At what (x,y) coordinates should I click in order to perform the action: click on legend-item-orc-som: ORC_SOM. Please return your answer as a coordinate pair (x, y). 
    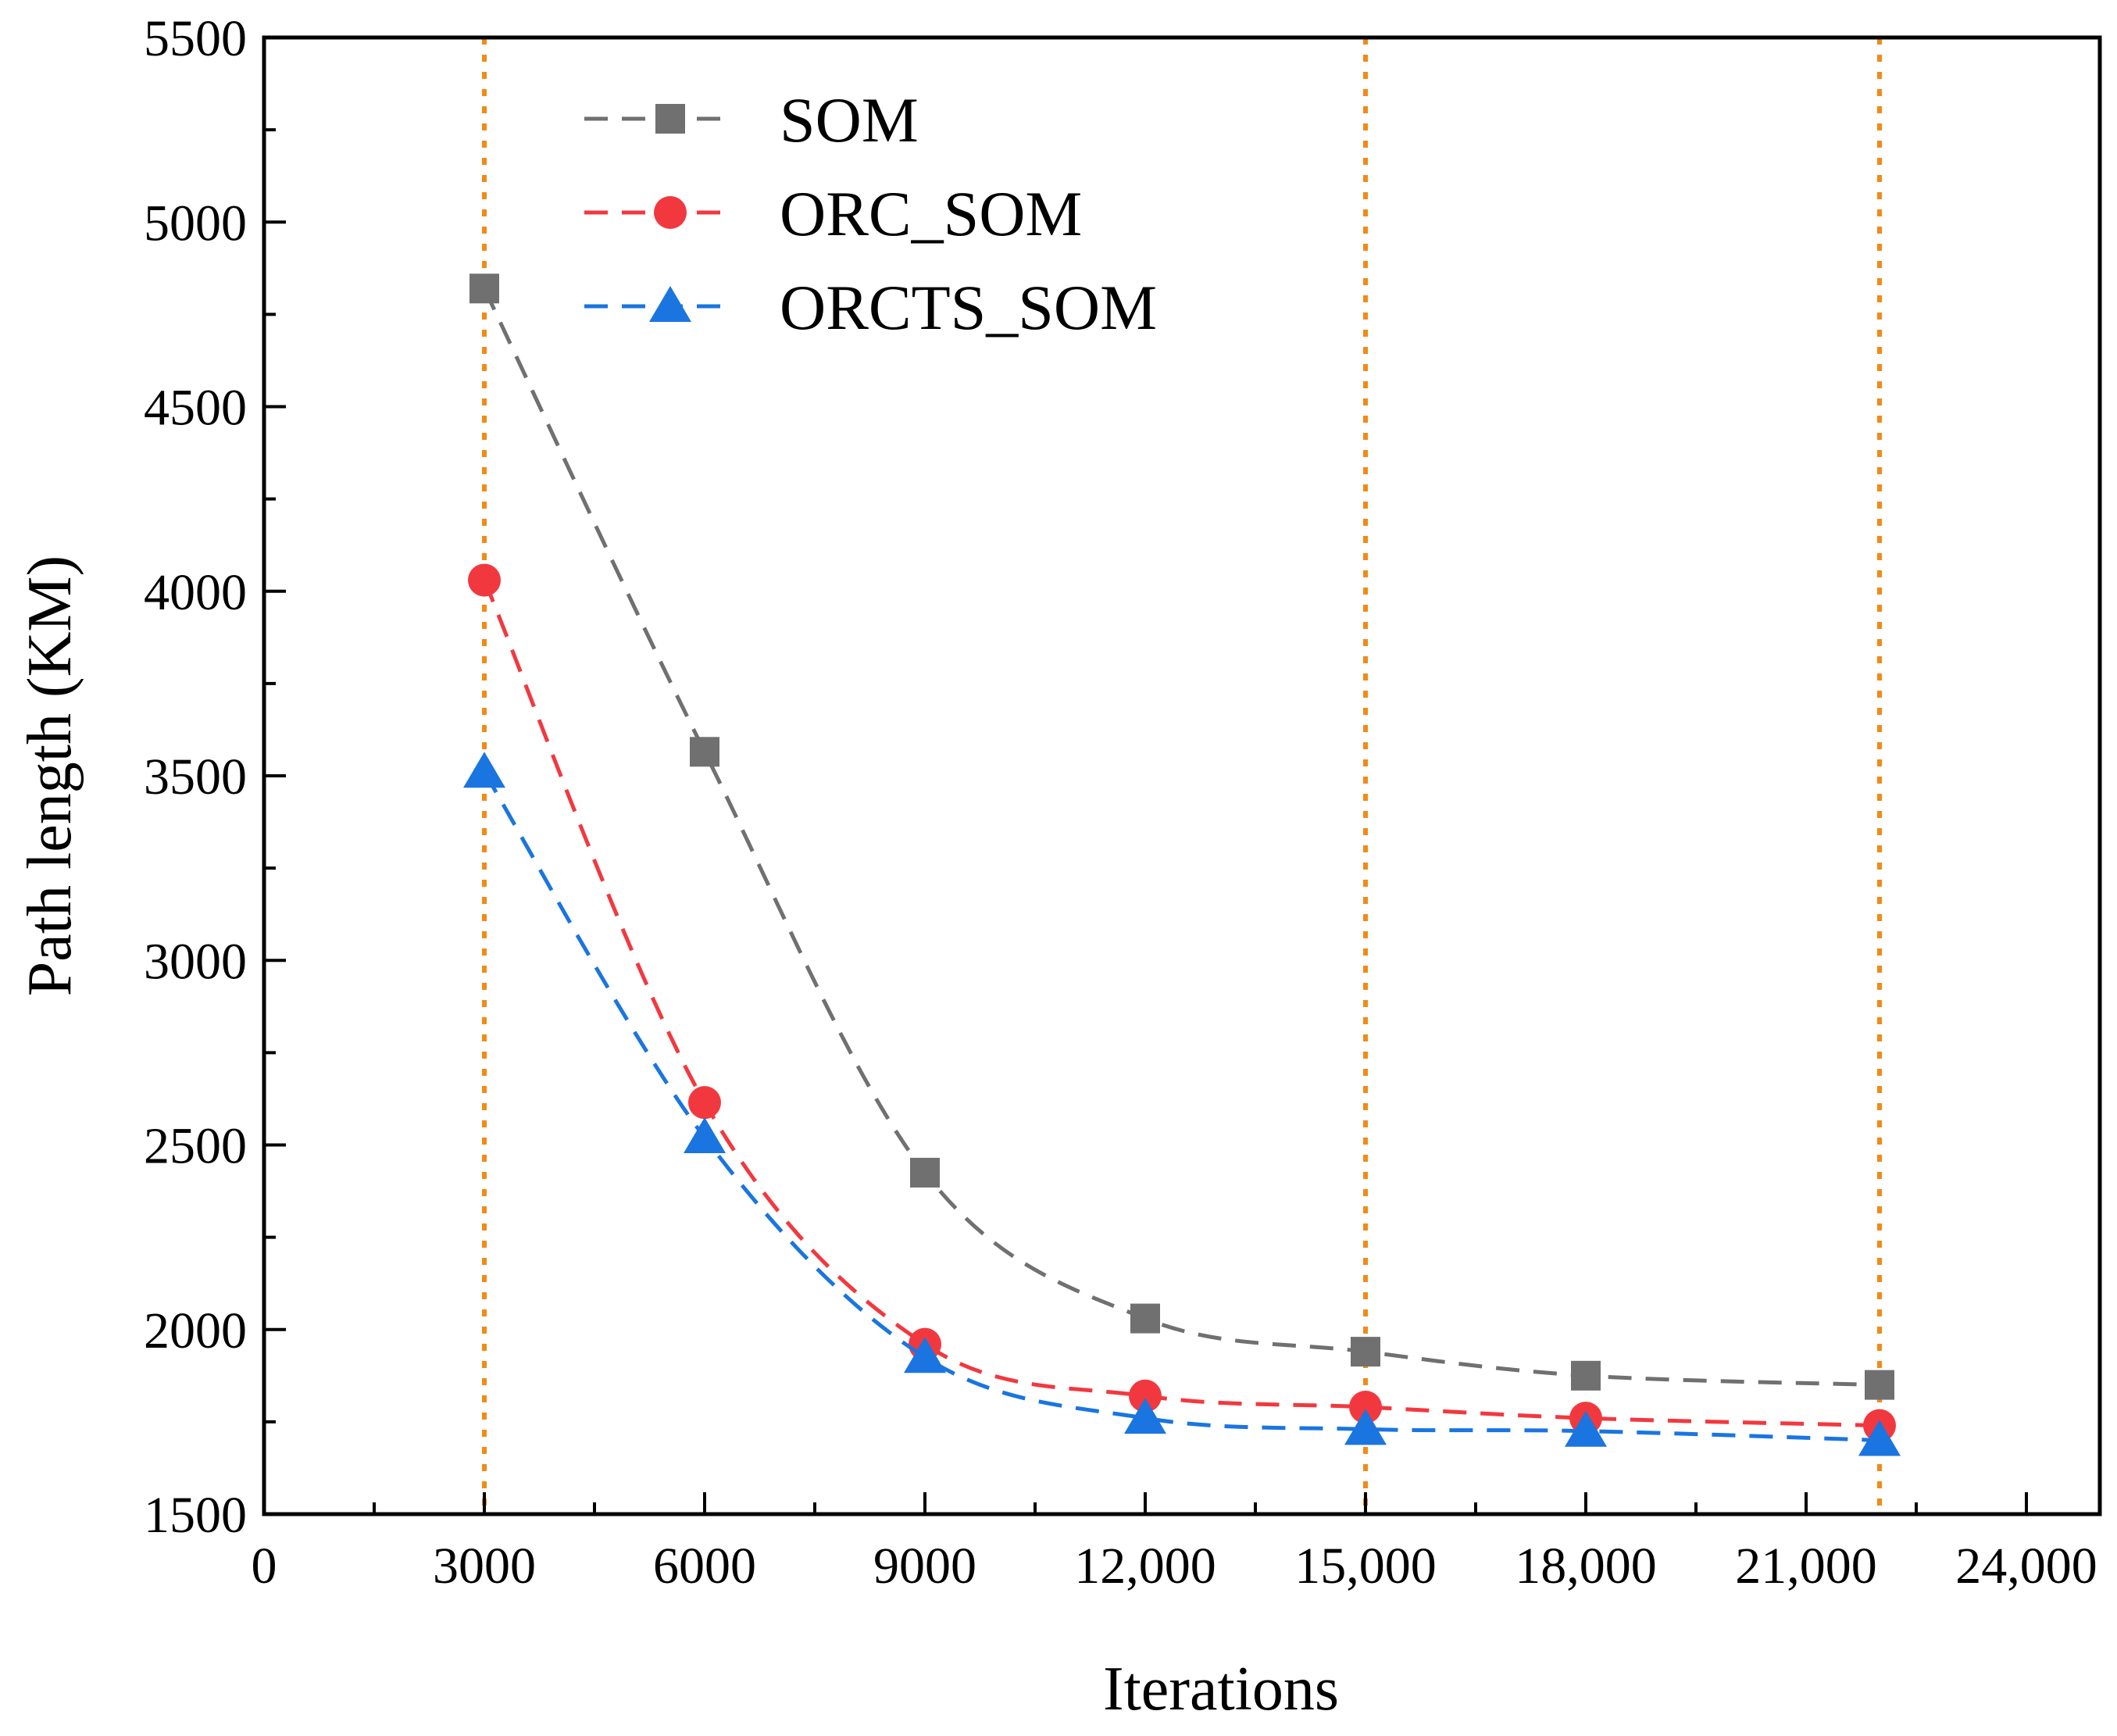
    Looking at the image, I should click on (833, 213).